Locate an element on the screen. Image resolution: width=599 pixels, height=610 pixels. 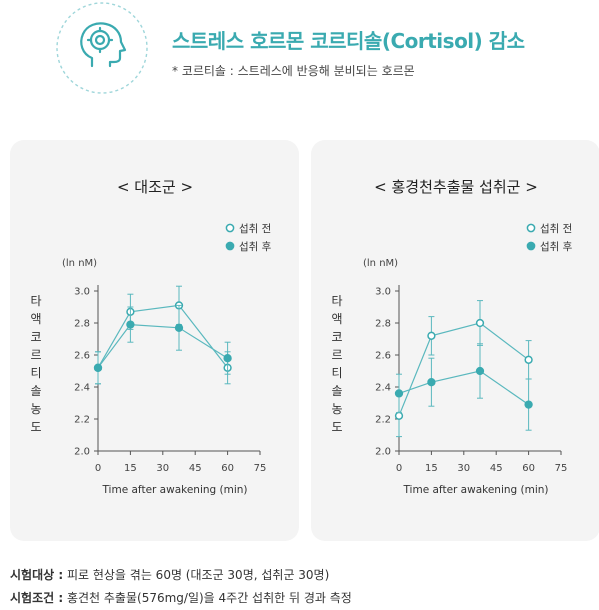
chart-title: < 홍경천추출물 섭취군 > is located at coordinates (456, 187).